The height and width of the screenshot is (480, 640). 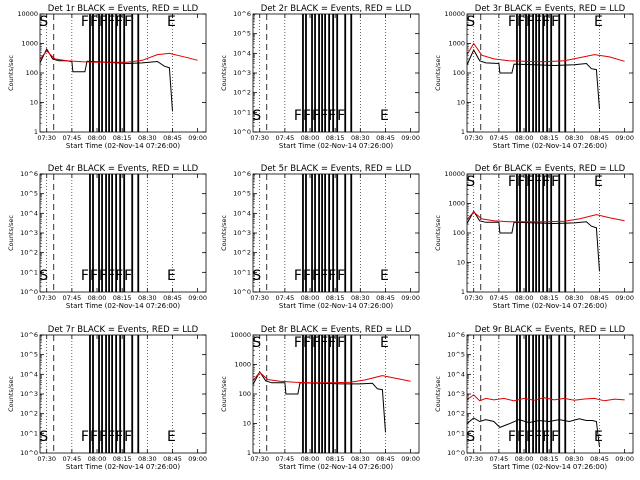 I want to click on x-axis-label: Start Time (02-Nov-14 07:26:00), so click(x=123, y=146).